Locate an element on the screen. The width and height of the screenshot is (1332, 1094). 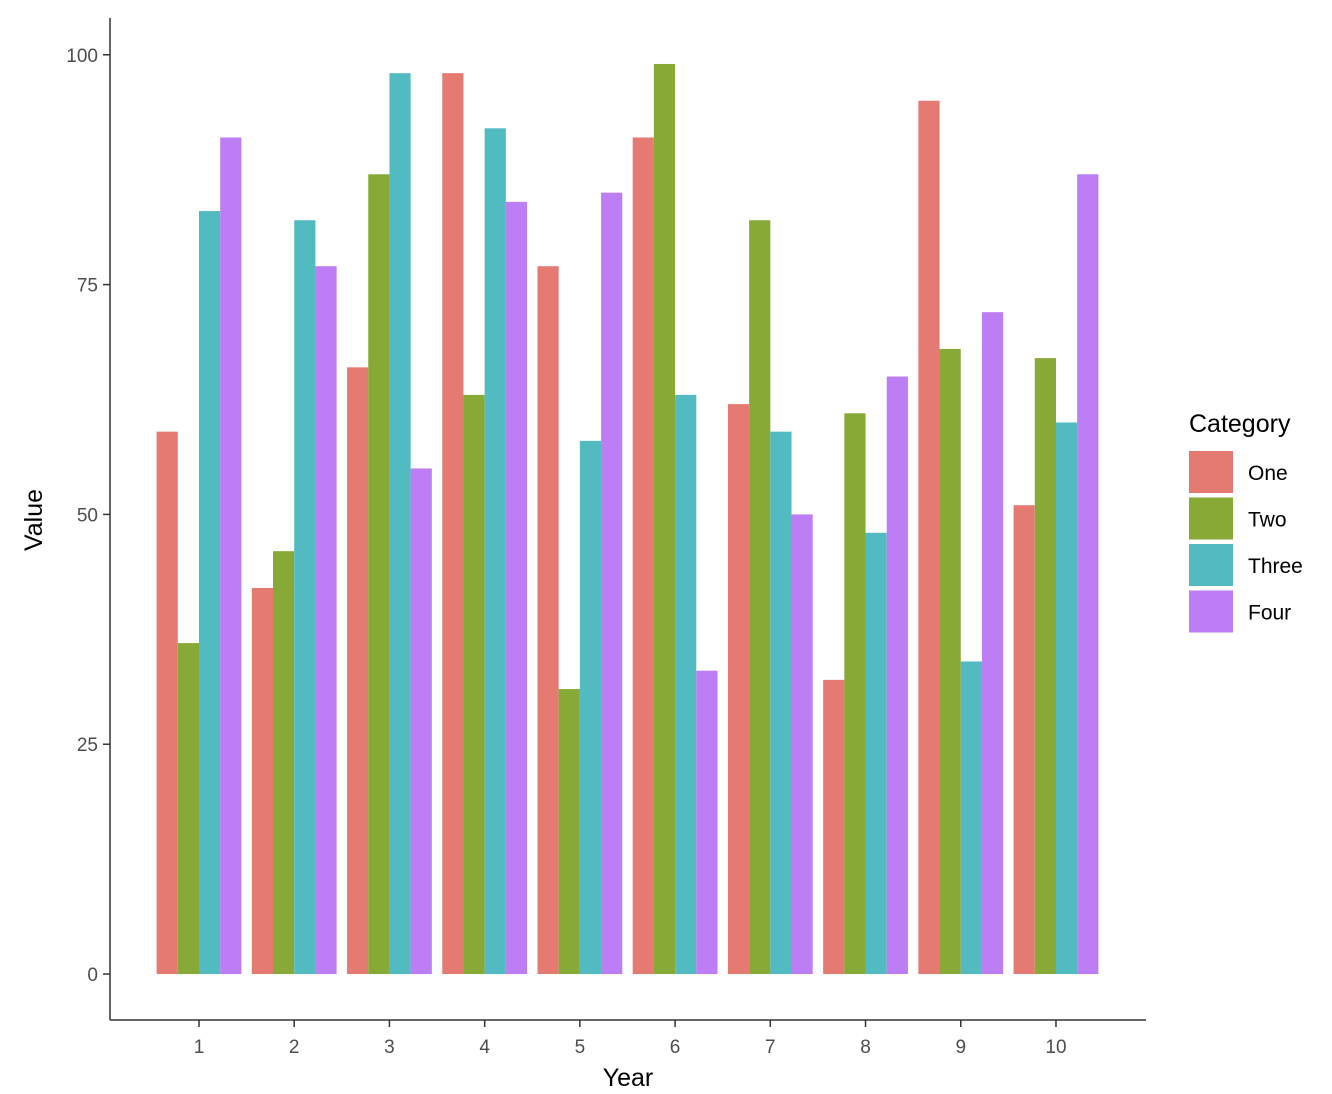
x-tick-label: 7 is located at coordinates (770, 1047).